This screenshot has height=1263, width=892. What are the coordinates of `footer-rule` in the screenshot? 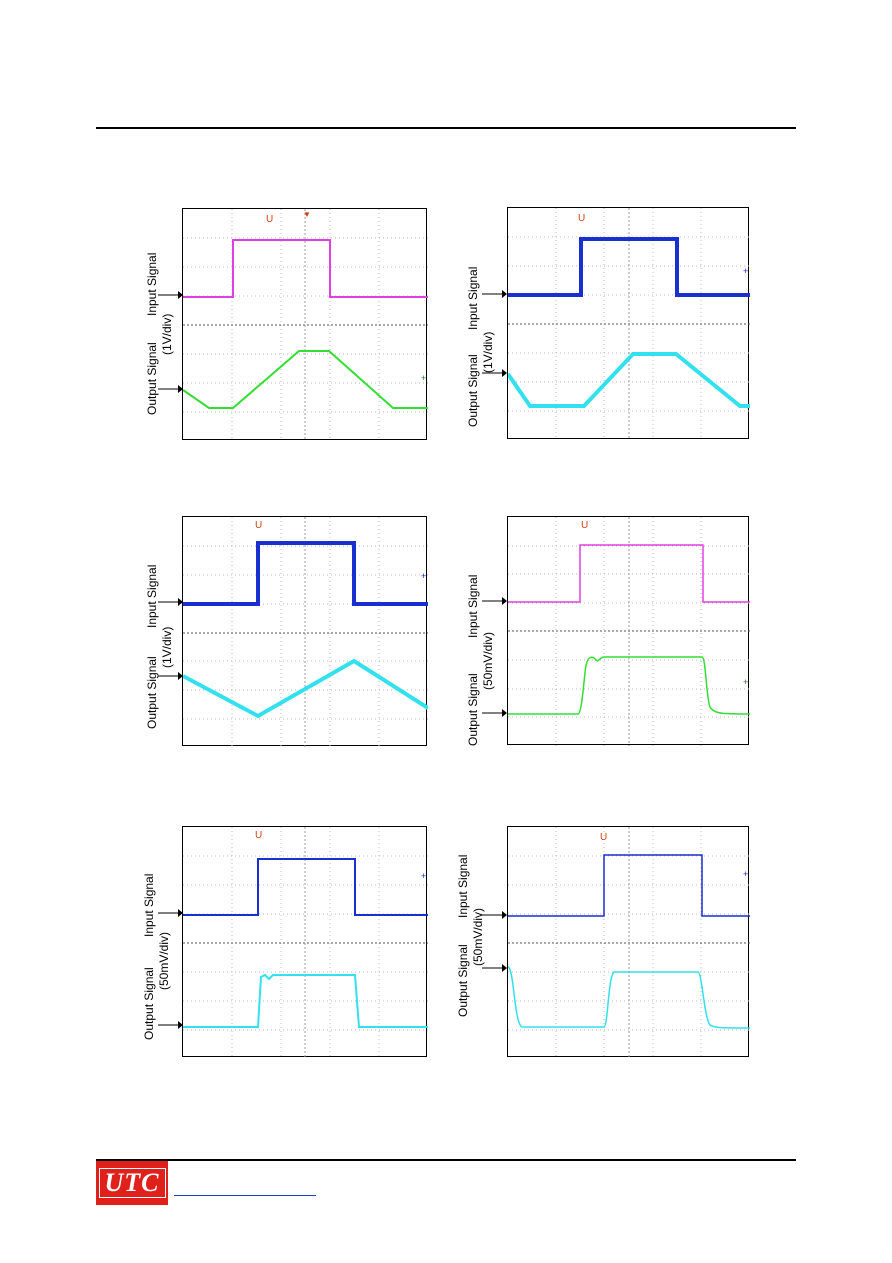 It's located at (446, 1160).